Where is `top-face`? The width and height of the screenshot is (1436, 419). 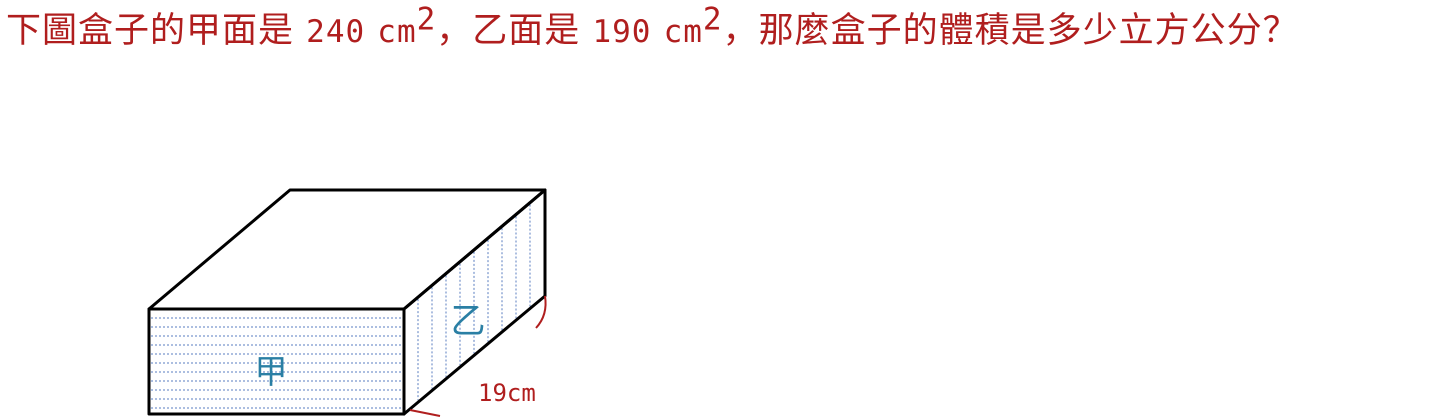 top-face is located at coordinates (347, 249).